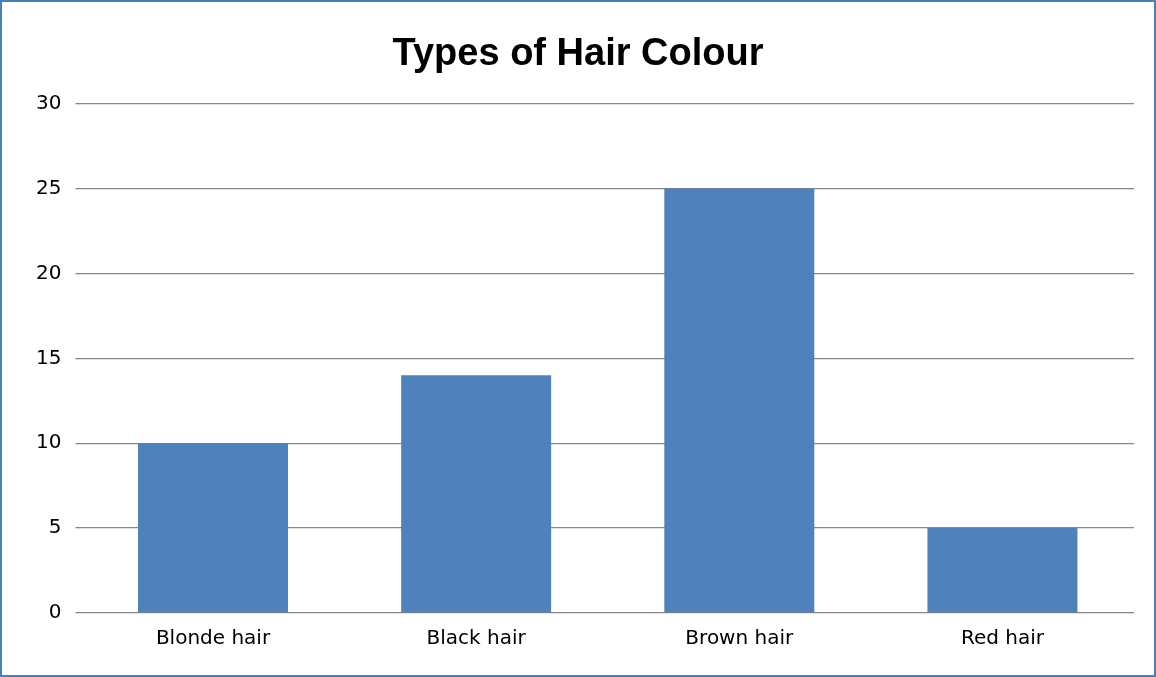 This screenshot has height=677, width=1156. I want to click on y-tick-label: 30, so click(49, 101).